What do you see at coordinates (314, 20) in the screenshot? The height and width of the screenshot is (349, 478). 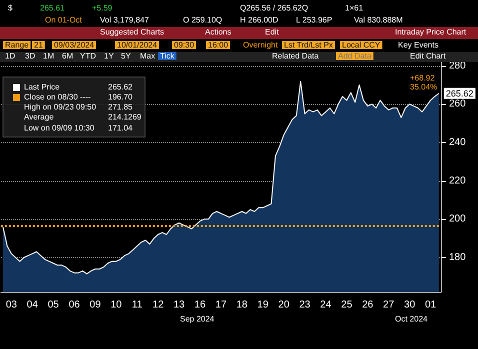 I see `text: L 253.96P` at bounding box center [314, 20].